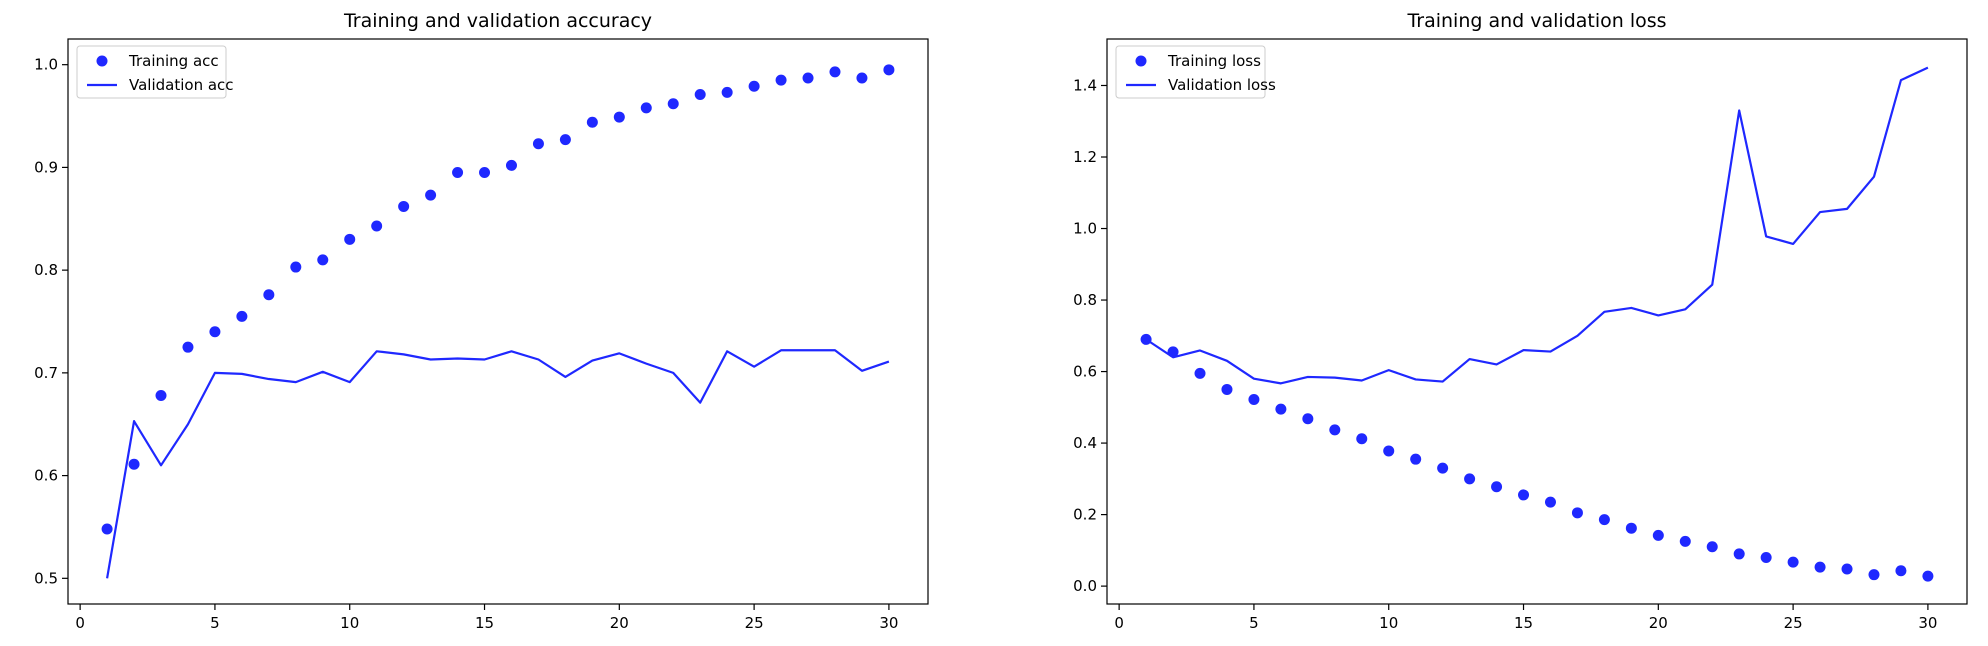 The width and height of the screenshot is (1988, 646). What do you see at coordinates (173, 61) in the screenshot?
I see `legend-label: Training acc` at bounding box center [173, 61].